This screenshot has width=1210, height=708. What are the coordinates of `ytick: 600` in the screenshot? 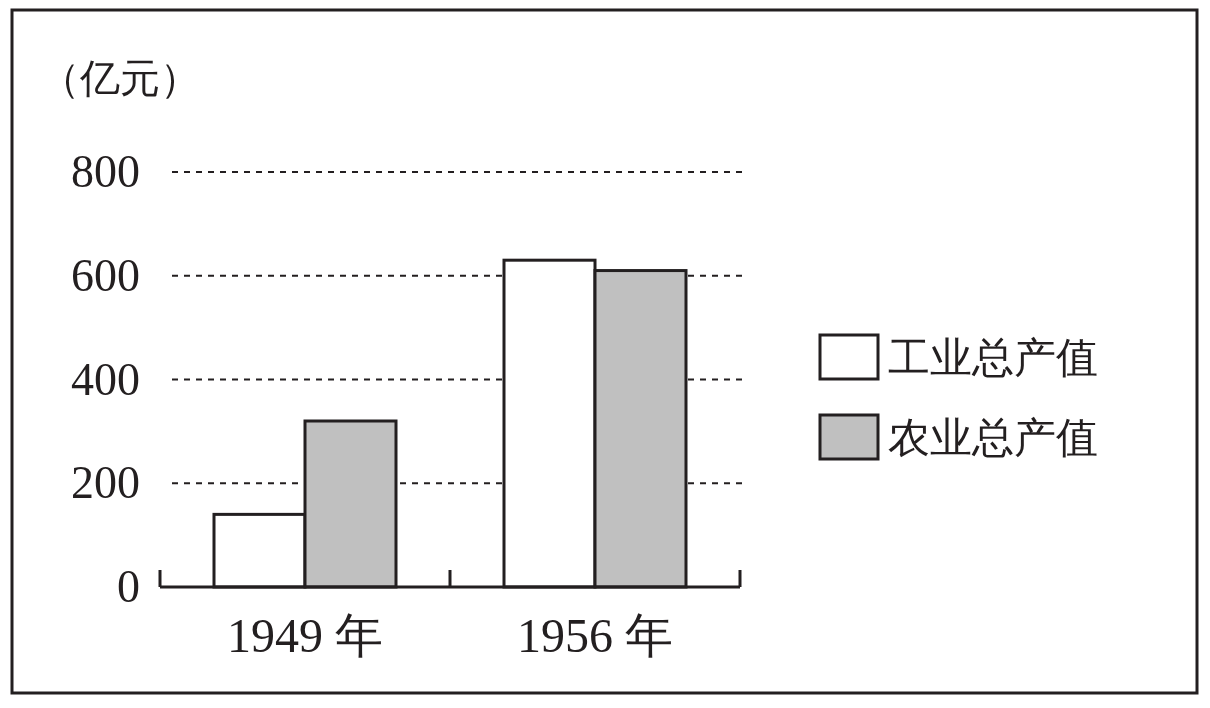 It's located at (105, 275).